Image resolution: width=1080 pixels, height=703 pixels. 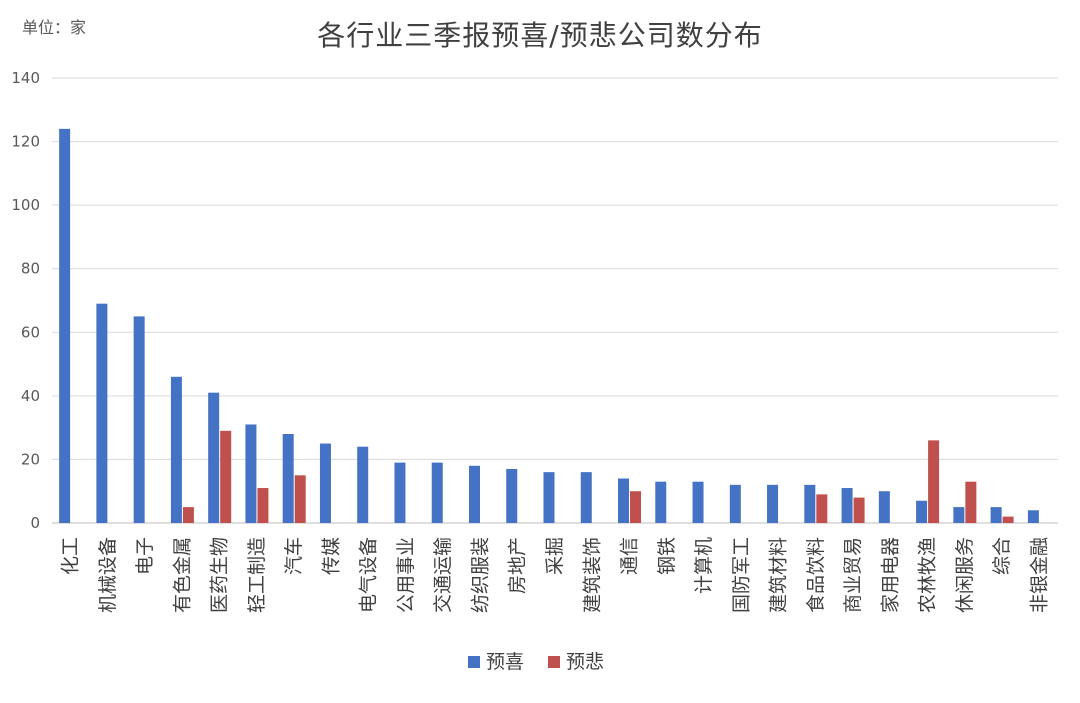 I want to click on y-tick-label: 20, so click(x=30, y=459).